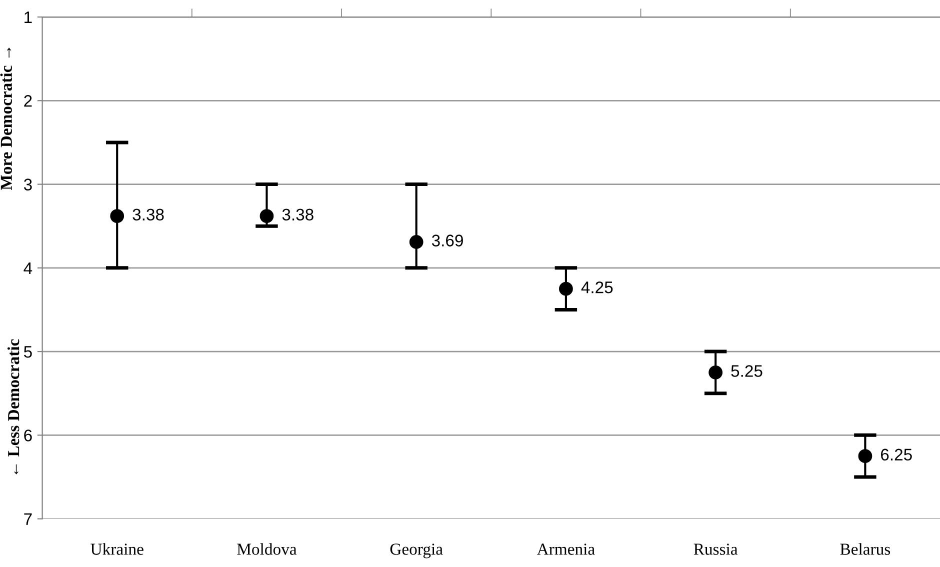 The image size is (940, 567). What do you see at coordinates (565, 549) in the screenshot?
I see `x-tick-label: Armenia` at bounding box center [565, 549].